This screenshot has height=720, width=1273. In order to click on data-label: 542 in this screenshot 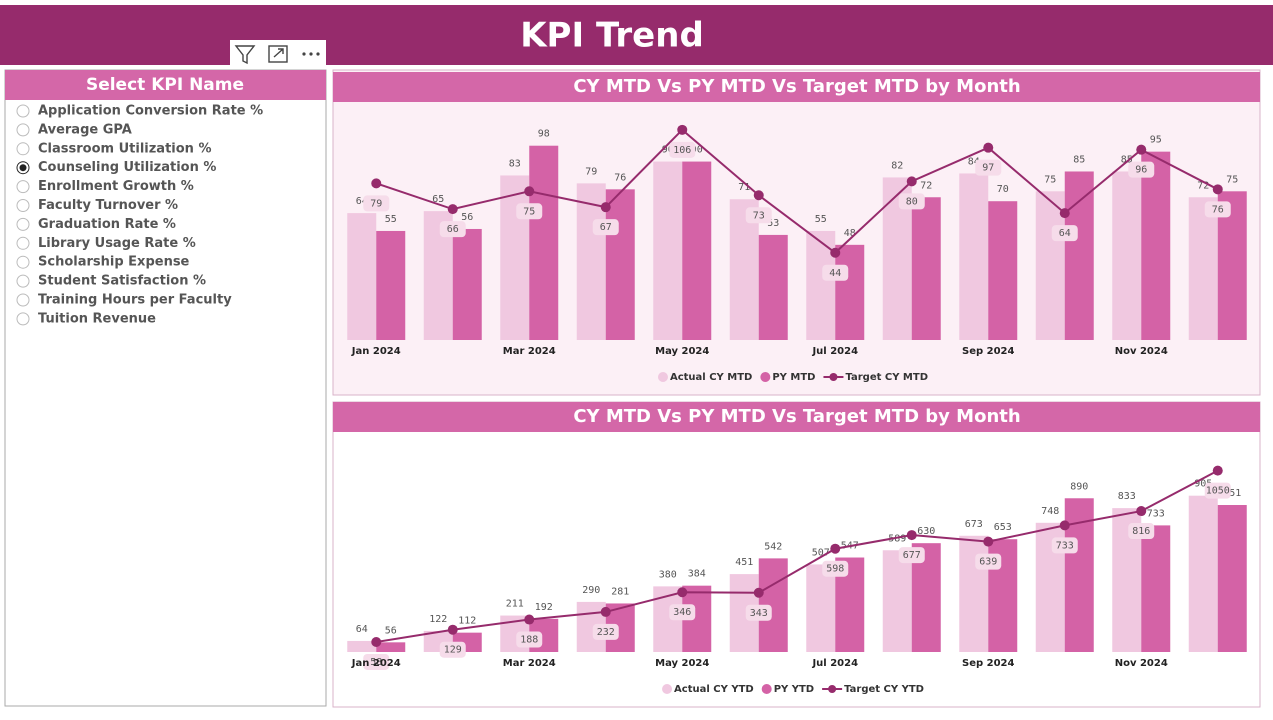, I will do `click(773, 546)`.